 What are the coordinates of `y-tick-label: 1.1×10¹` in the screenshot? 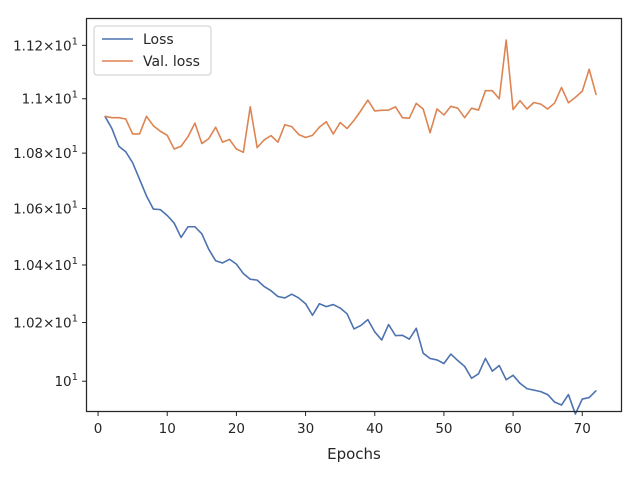 It's located at (50, 99).